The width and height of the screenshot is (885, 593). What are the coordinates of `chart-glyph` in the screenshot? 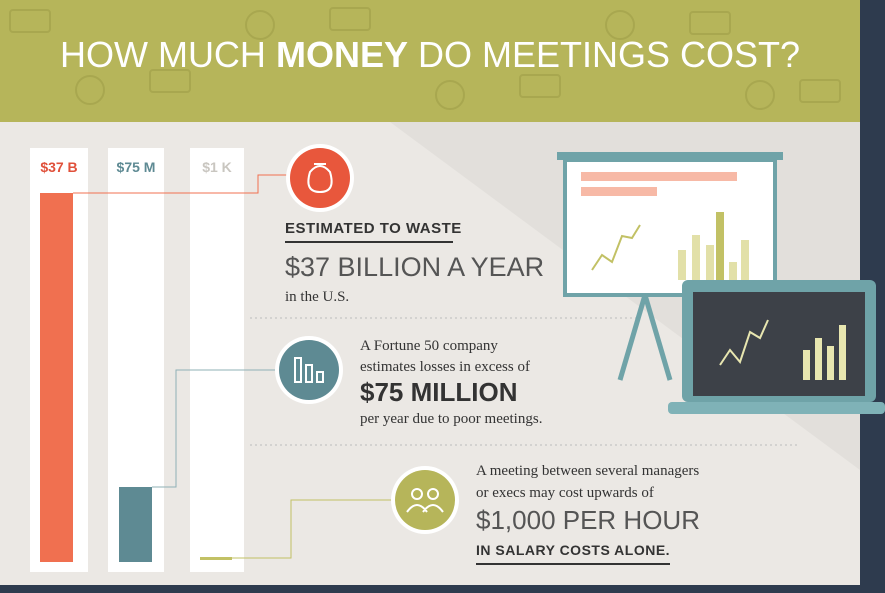 It's located at (309, 370).